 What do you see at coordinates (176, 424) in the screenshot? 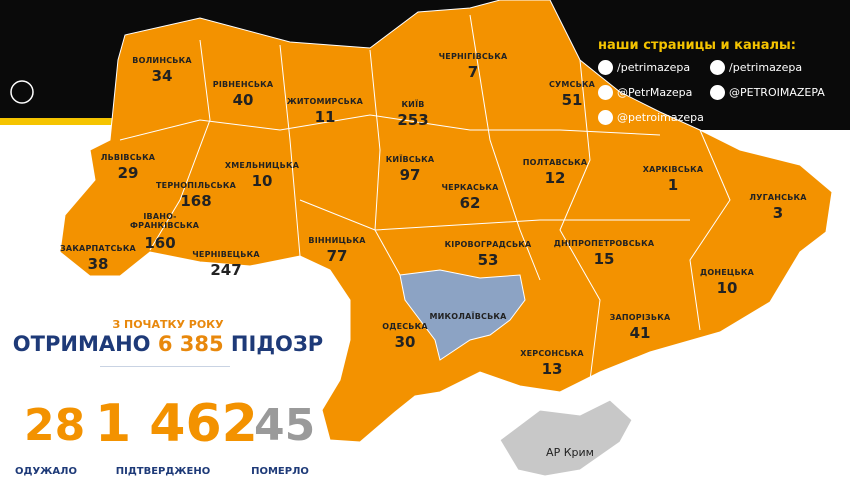
I see `confirmed-value: 1 462` at bounding box center [176, 424].